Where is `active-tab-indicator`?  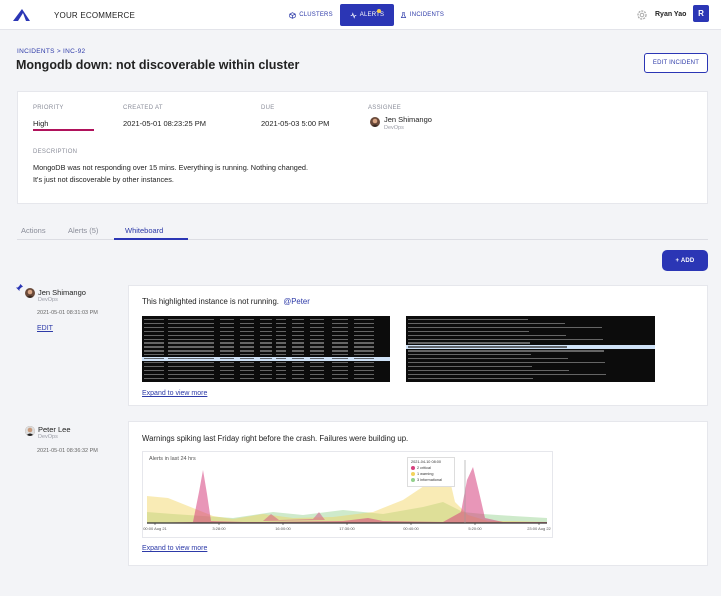 active-tab-indicator is located at coordinates (151, 239).